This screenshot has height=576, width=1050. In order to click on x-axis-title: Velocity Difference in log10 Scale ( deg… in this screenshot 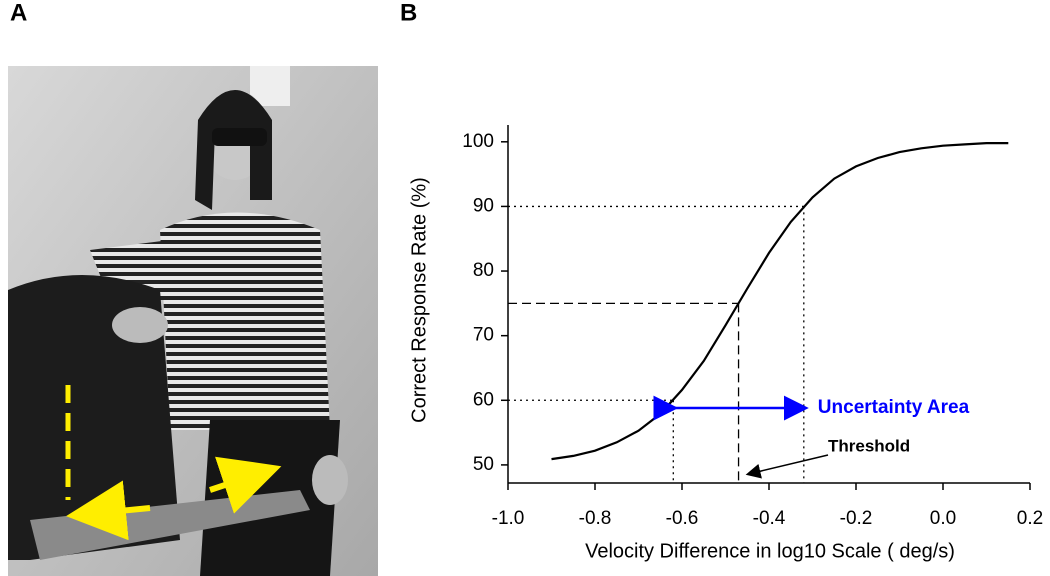, I will do `click(770, 551)`.